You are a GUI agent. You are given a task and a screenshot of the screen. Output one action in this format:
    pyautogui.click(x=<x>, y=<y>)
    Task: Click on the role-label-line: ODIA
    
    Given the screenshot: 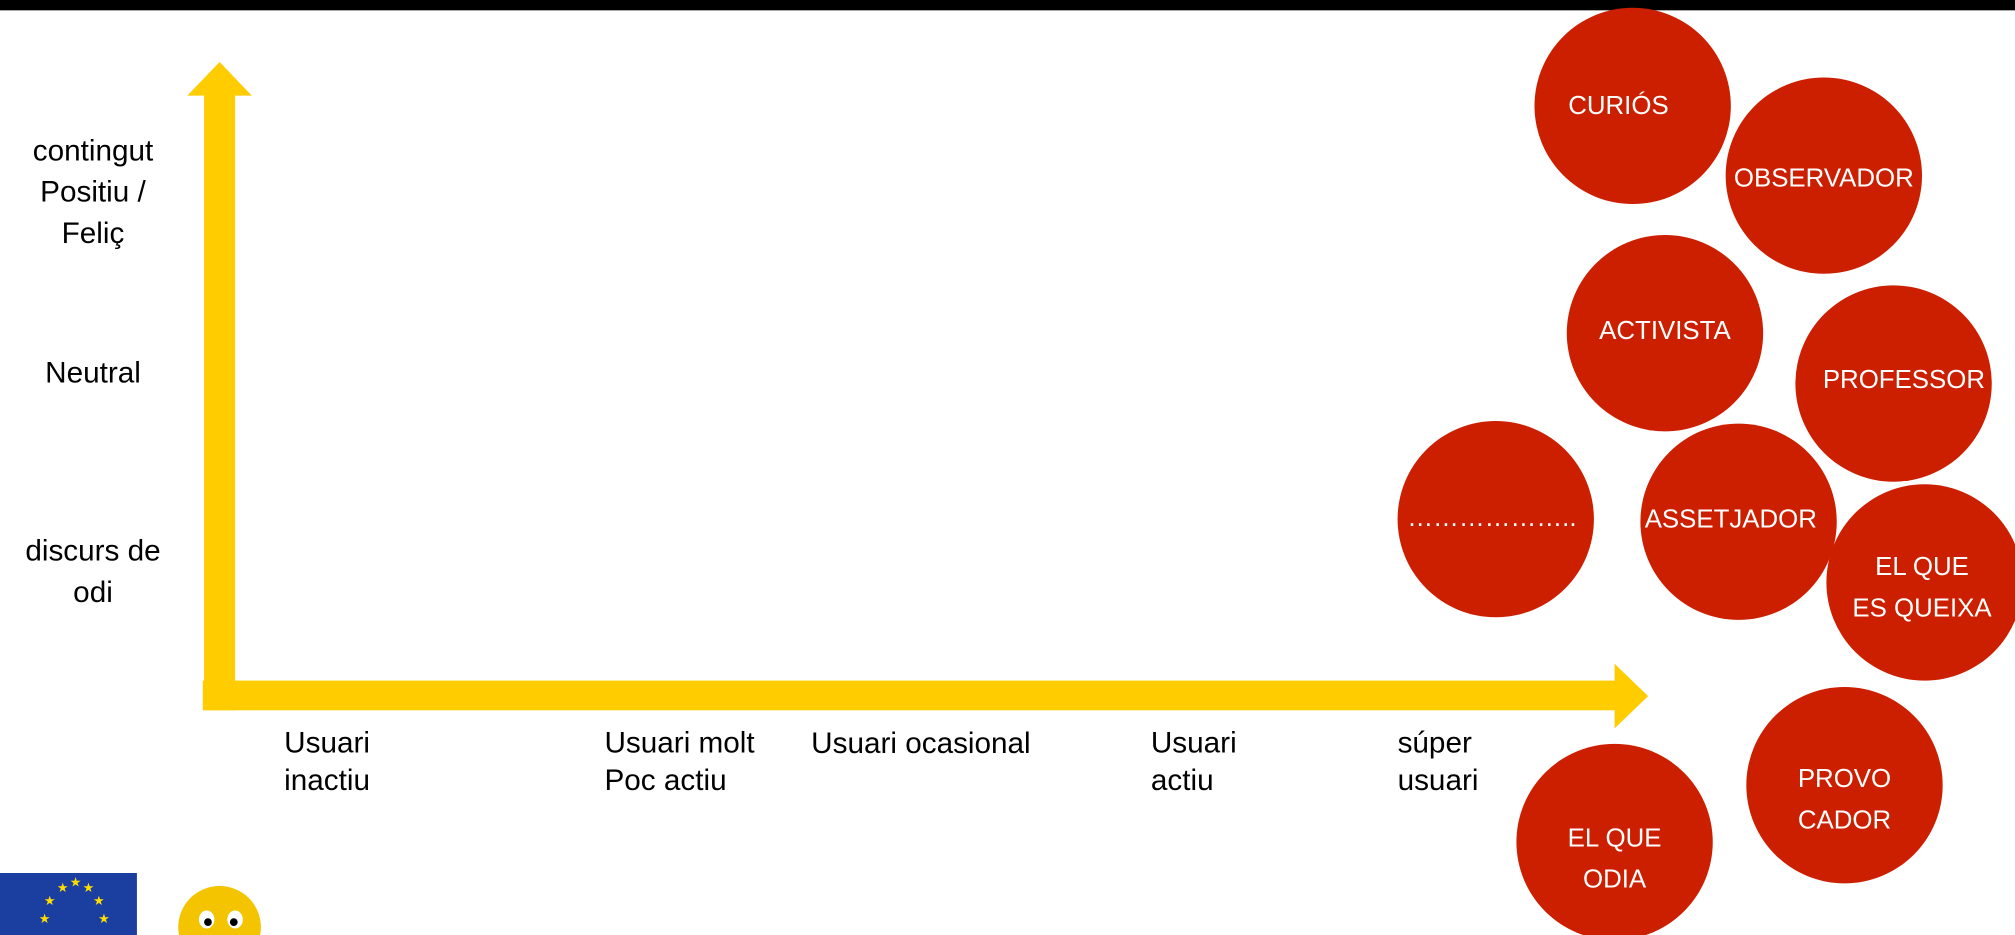 What is the action you would take?
    pyautogui.click(x=1615, y=880)
    